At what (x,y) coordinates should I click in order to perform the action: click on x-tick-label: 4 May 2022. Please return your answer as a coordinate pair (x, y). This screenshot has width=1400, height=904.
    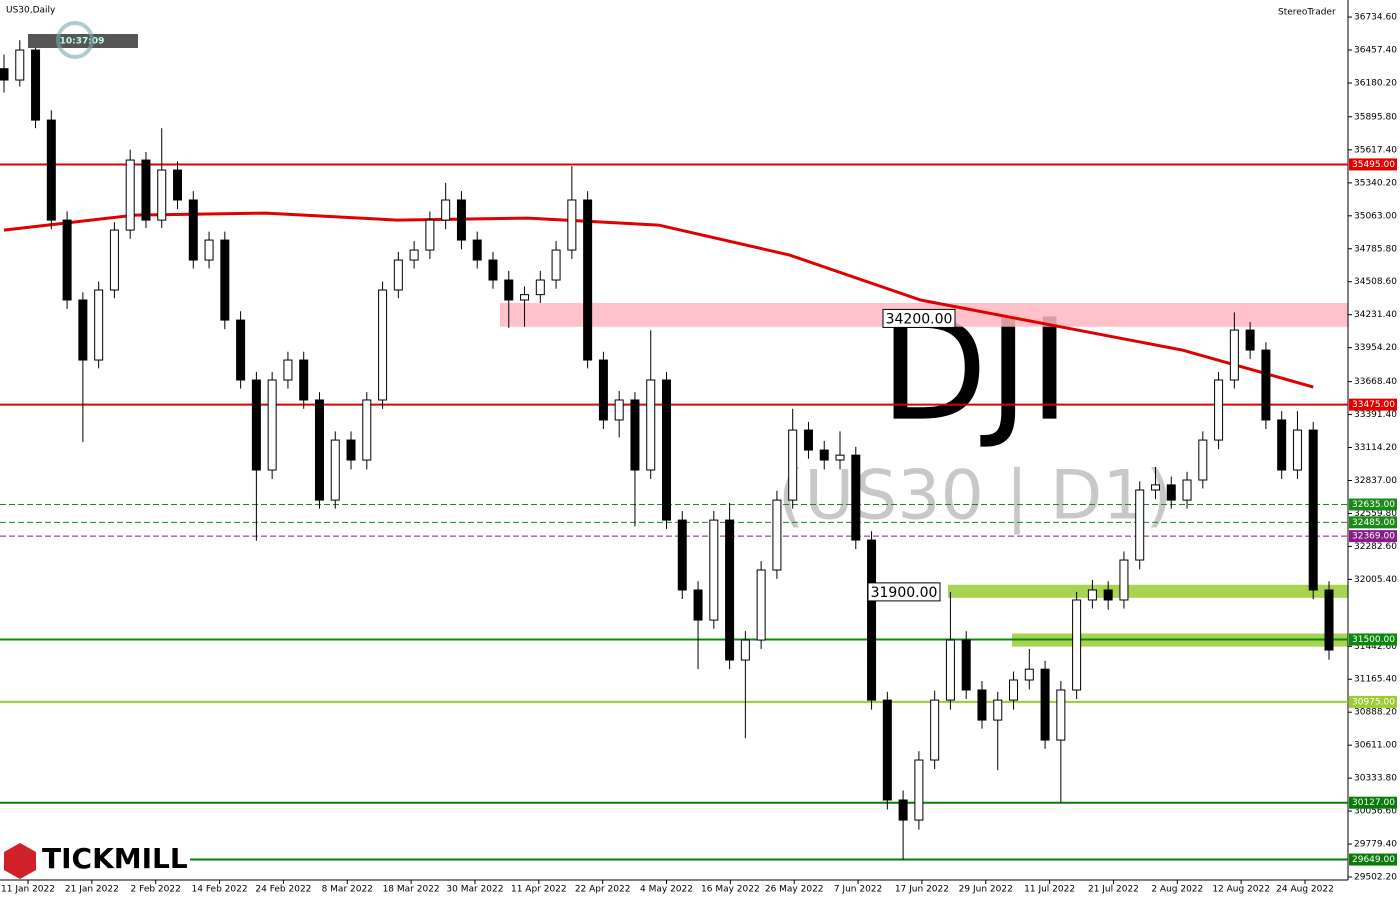
    Looking at the image, I should click on (666, 890).